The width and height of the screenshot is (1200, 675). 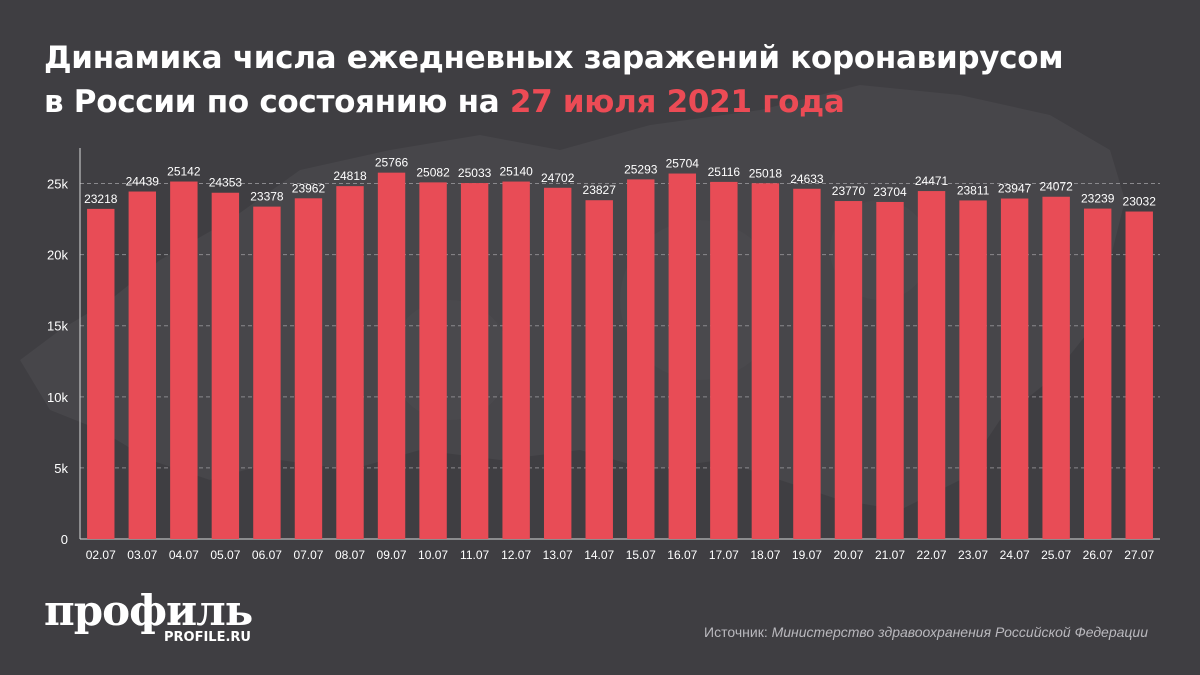 What do you see at coordinates (807, 179) in the screenshot?
I see `bar-value-label: 24633` at bounding box center [807, 179].